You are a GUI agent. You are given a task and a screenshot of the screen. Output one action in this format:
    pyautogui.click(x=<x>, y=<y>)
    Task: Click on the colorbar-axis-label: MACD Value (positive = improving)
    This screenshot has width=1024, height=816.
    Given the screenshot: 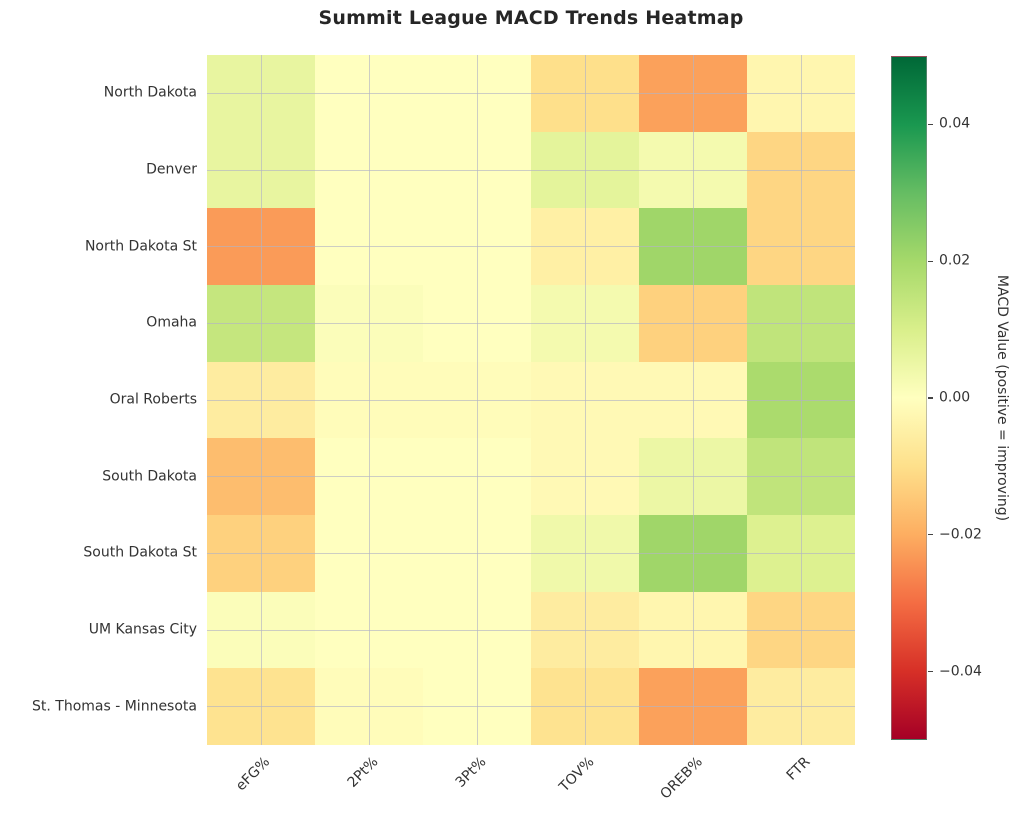 What is the action you would take?
    pyautogui.click(x=1002, y=398)
    